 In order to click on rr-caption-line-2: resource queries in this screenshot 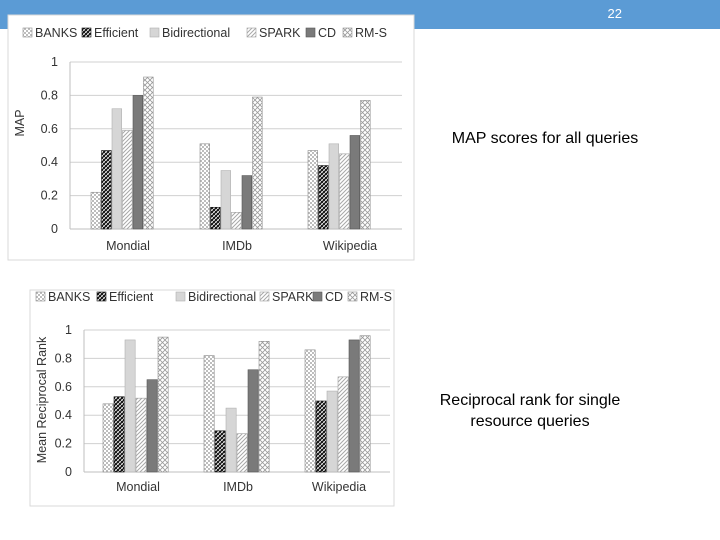, I will do `click(530, 421)`.